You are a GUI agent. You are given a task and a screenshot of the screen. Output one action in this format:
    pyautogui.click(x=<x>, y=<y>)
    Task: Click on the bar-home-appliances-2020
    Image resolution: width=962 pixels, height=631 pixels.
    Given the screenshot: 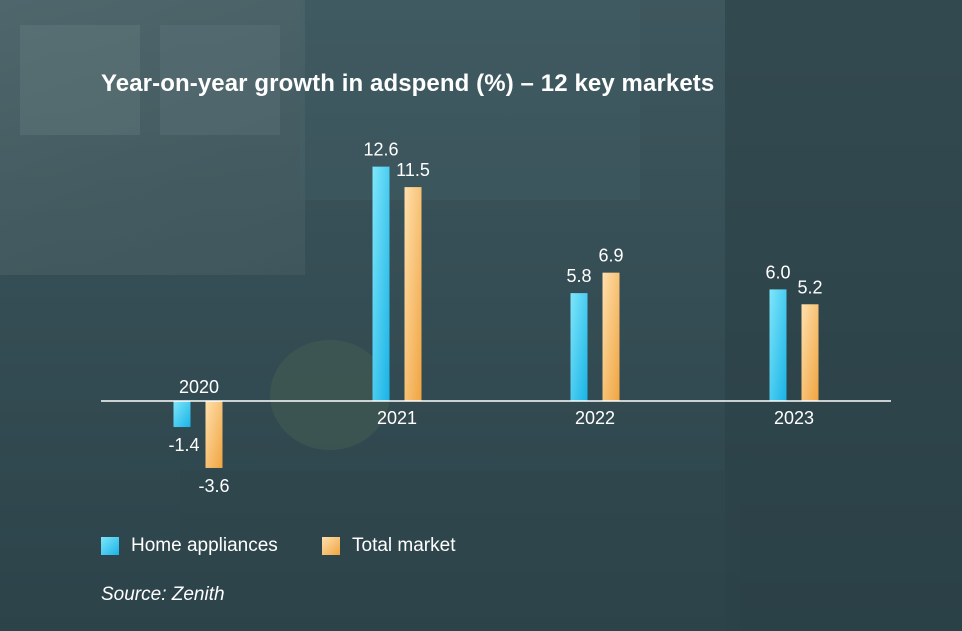 What is the action you would take?
    pyautogui.click(x=182, y=414)
    